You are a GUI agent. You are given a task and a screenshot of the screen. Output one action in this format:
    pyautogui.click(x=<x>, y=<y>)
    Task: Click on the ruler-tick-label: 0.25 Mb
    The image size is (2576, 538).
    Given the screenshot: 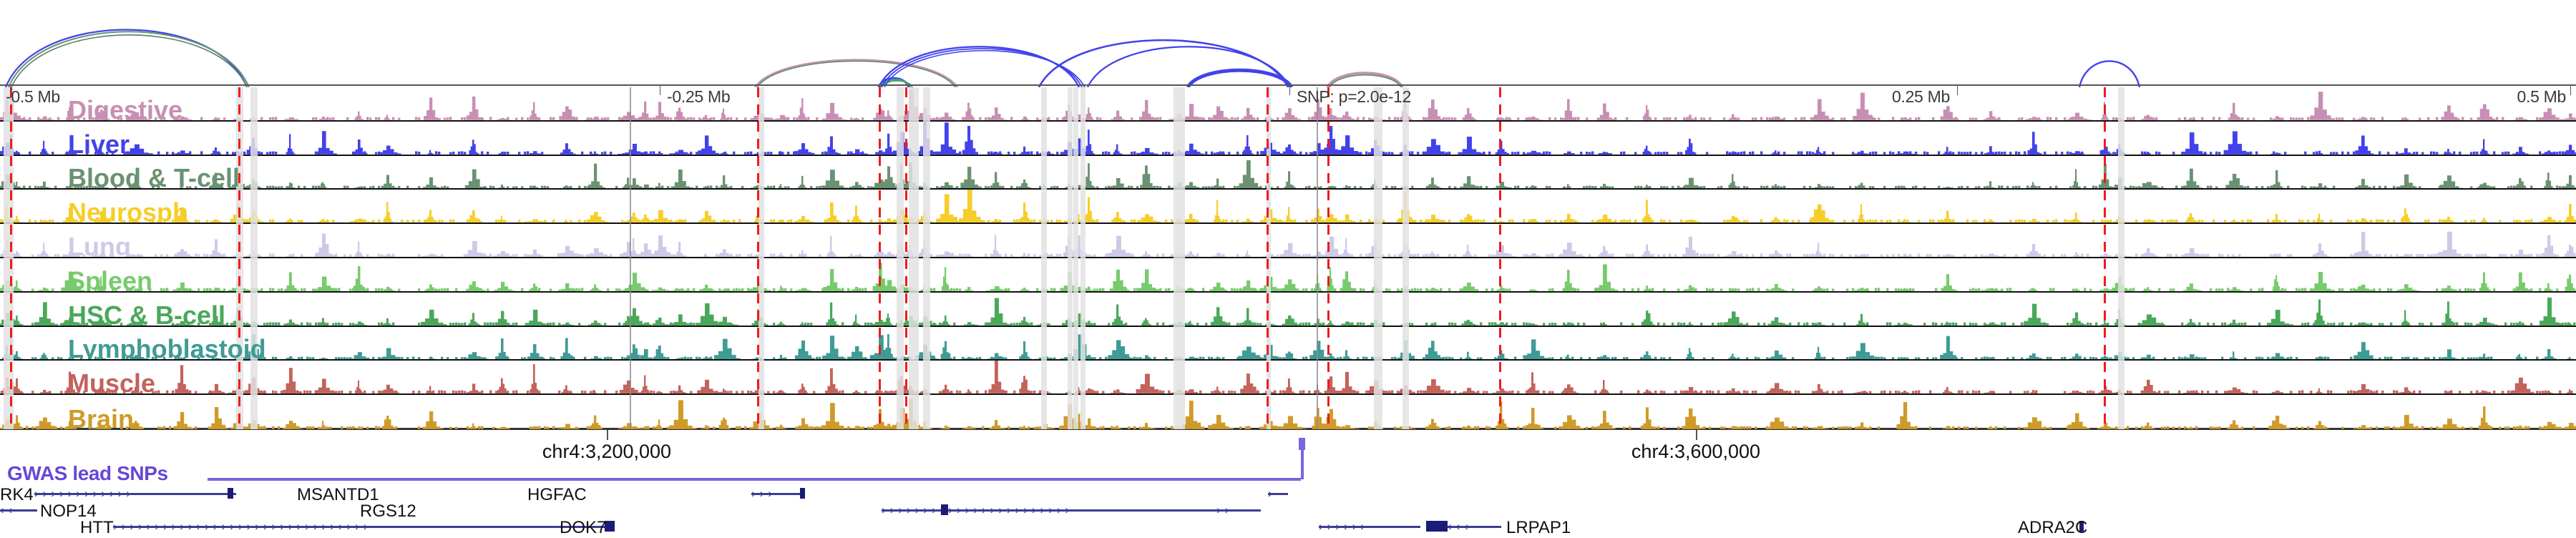 What is the action you would take?
    pyautogui.click(x=1921, y=97)
    